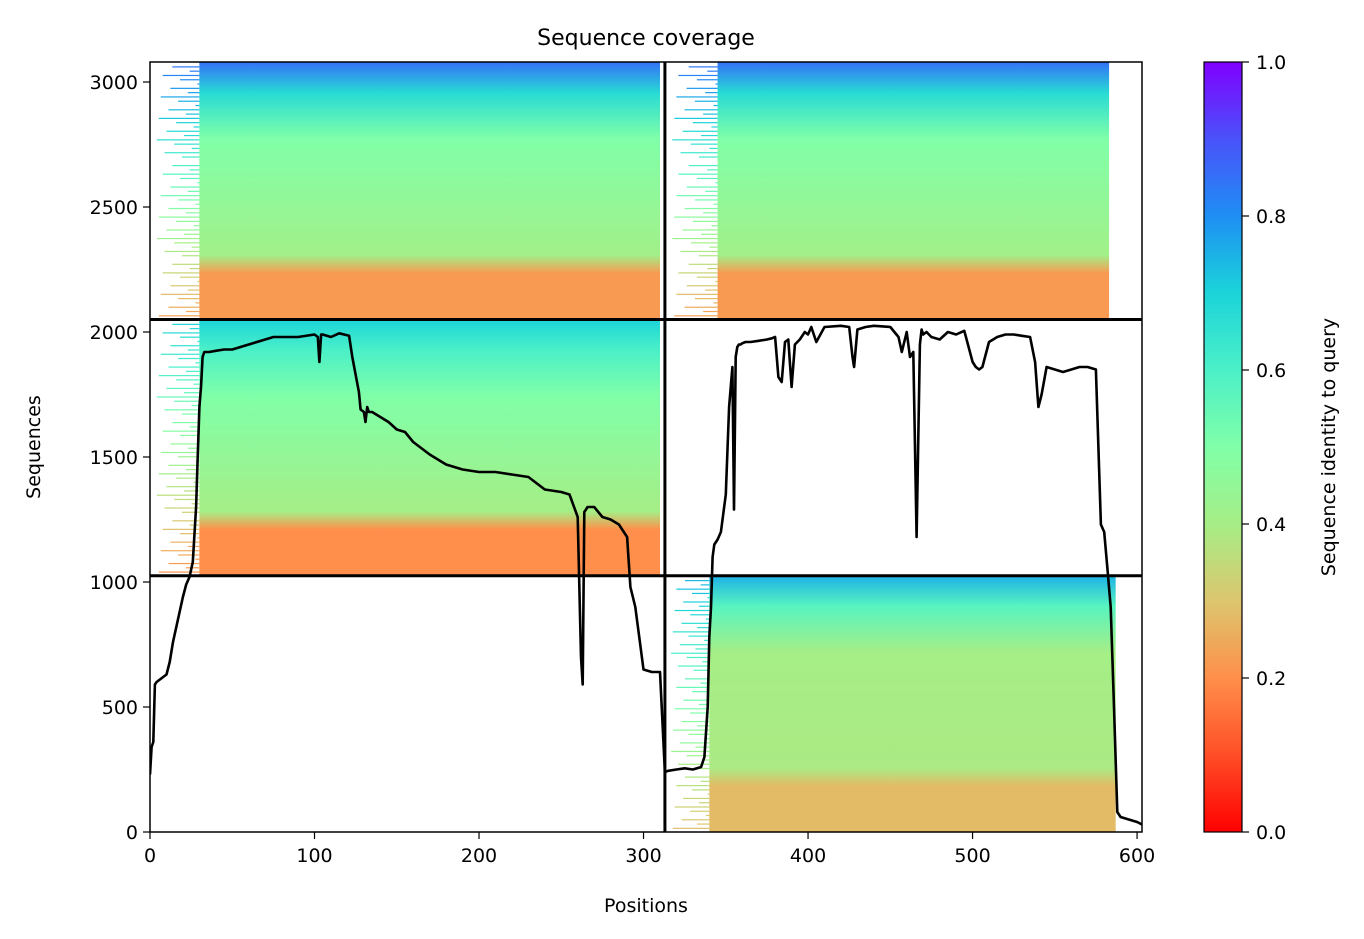 The width and height of the screenshot is (1364, 939). I want to click on x-tick-label: 300, so click(643, 856).